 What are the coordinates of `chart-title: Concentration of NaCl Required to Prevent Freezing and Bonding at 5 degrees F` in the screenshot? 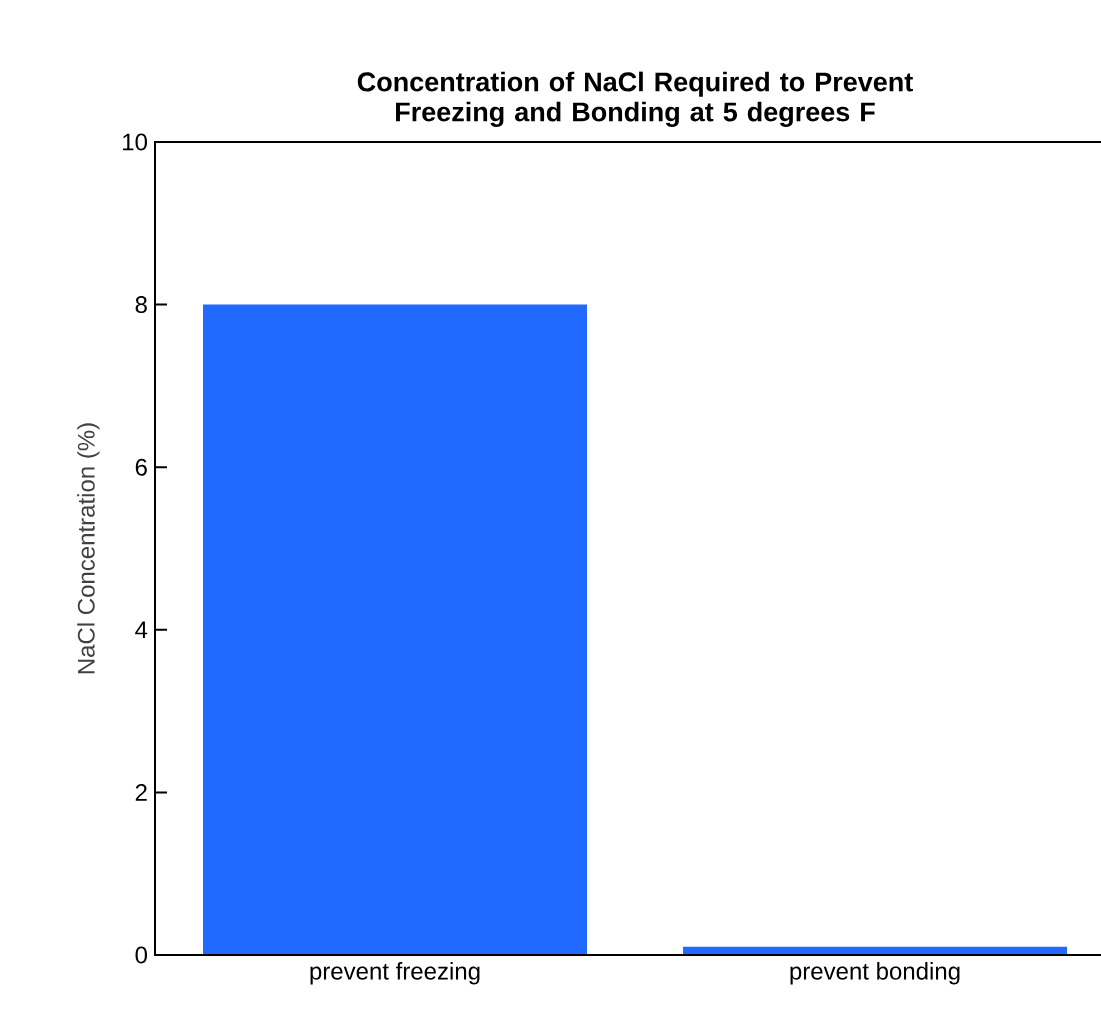 It's located at (635, 99).